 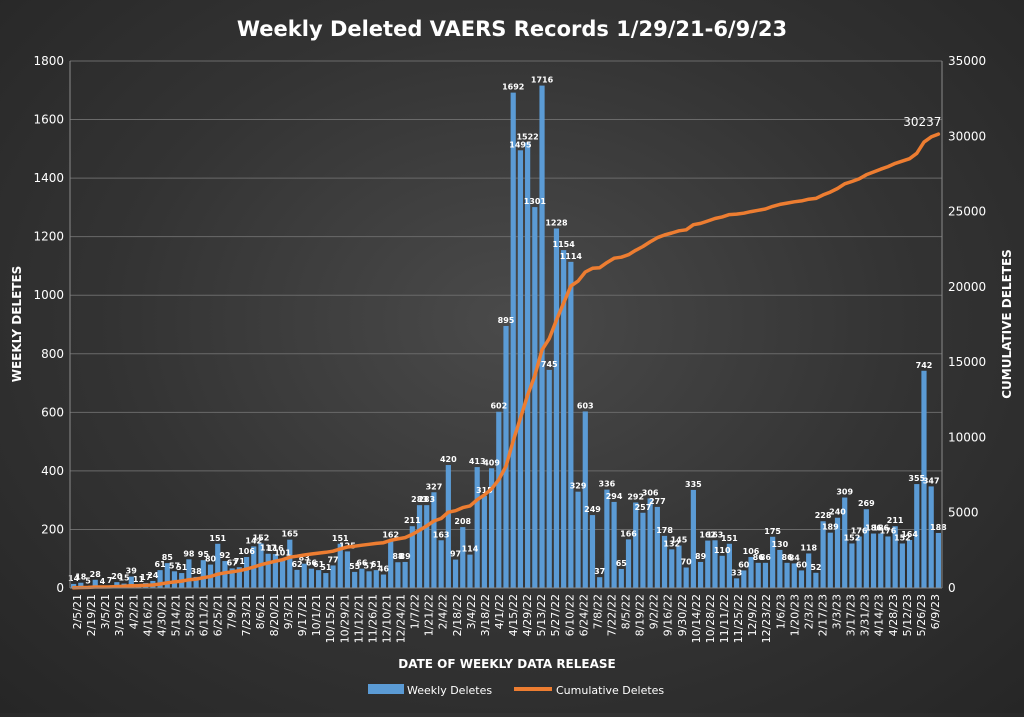 What do you see at coordinates (527, 136) in the screenshot?
I see `data-label: 1522` at bounding box center [527, 136].